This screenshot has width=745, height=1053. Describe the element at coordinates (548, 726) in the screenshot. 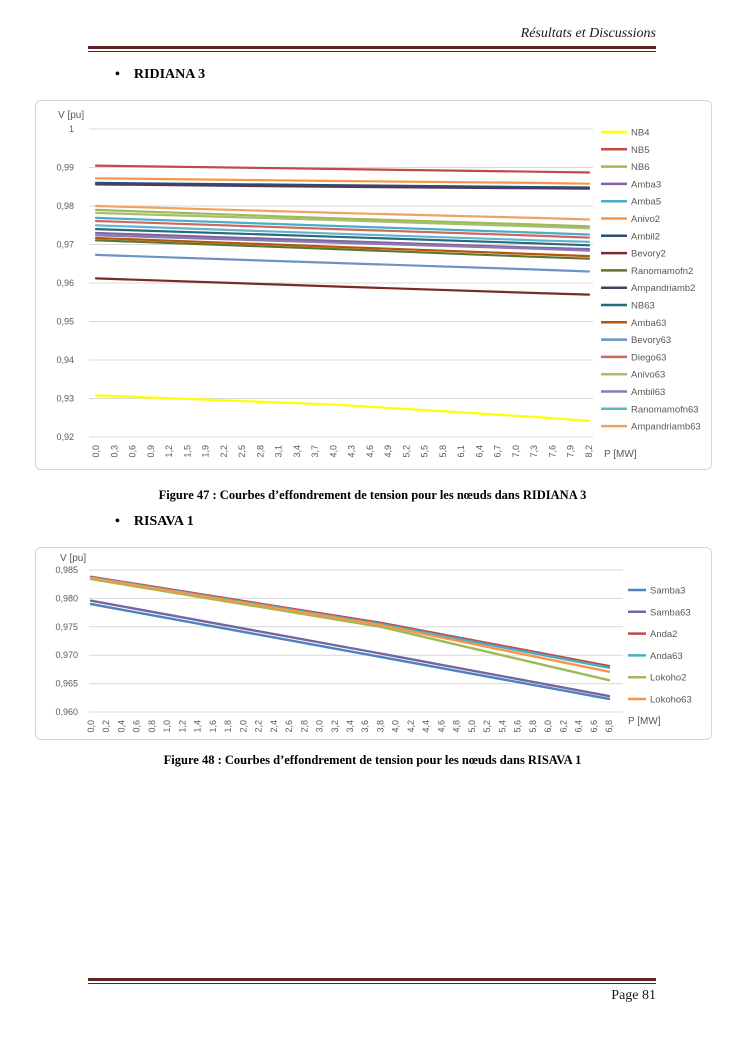

I see `x-axis-tick-label: 6,0` at that location.